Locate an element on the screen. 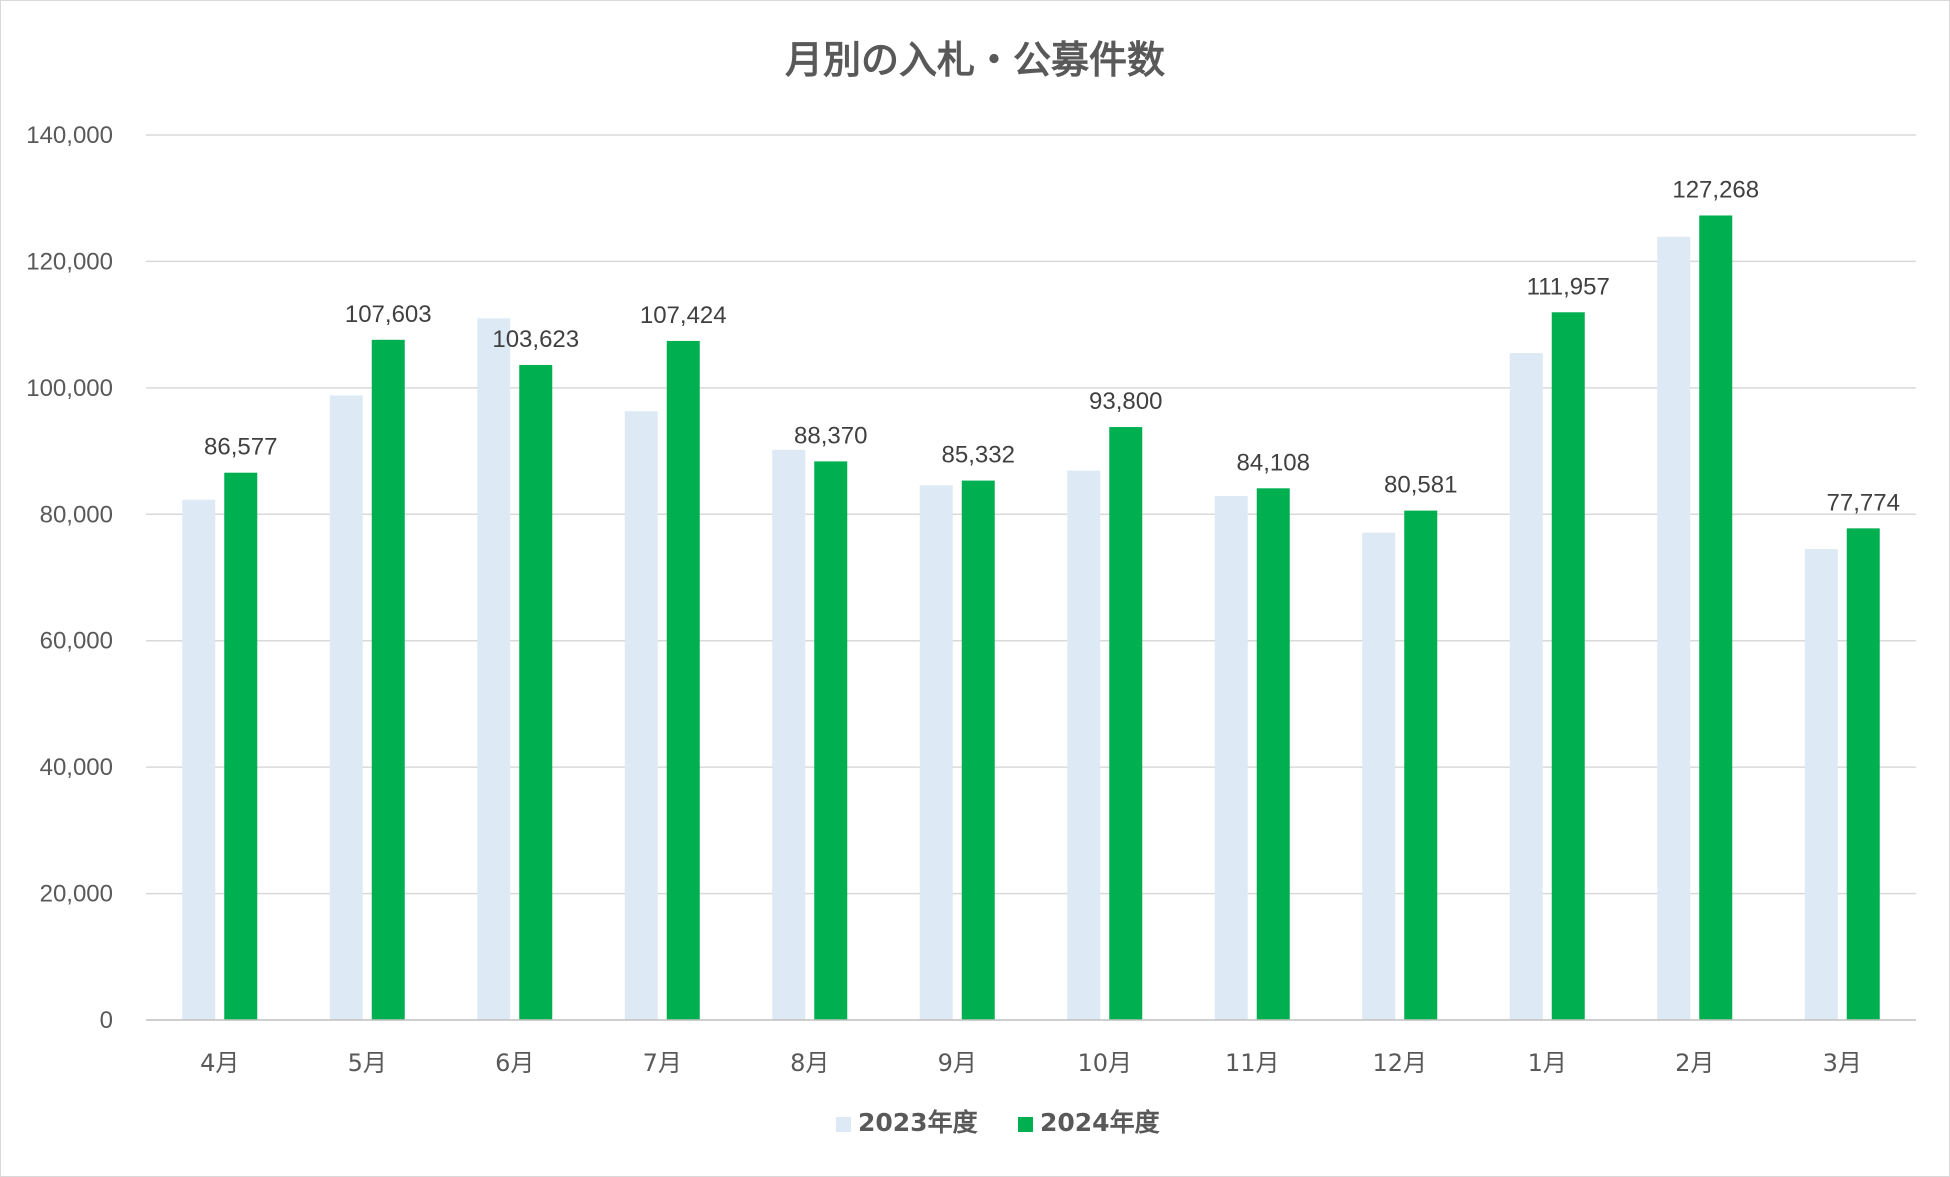 The width and height of the screenshot is (1950, 1177). legend: 2023年度 2024年度 is located at coordinates (998, 1122).